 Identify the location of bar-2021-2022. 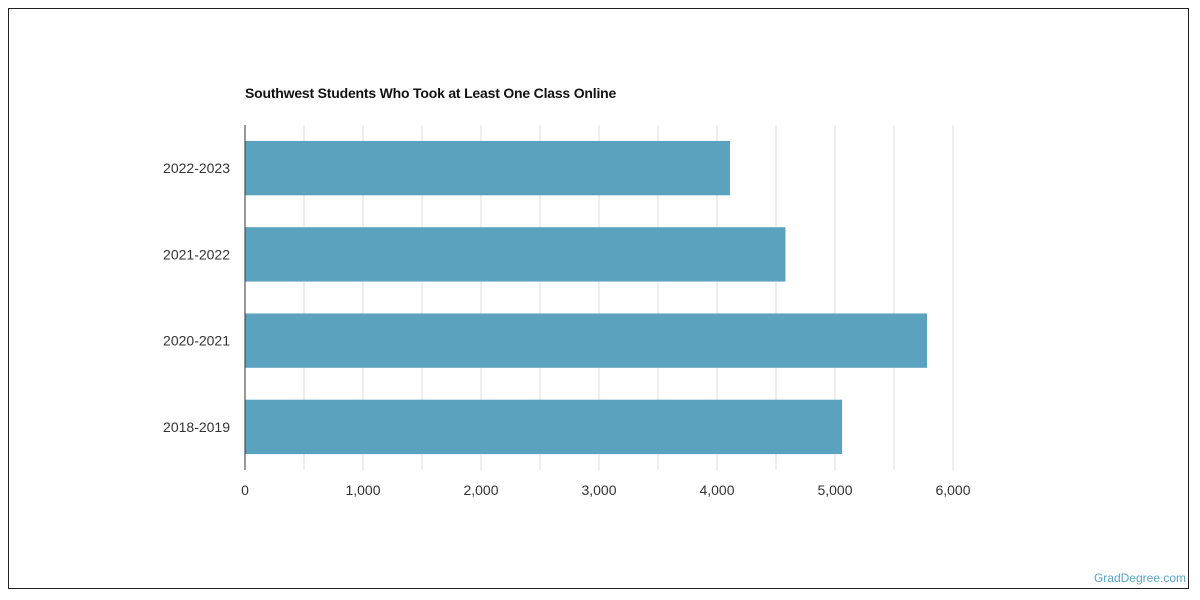
(515, 254).